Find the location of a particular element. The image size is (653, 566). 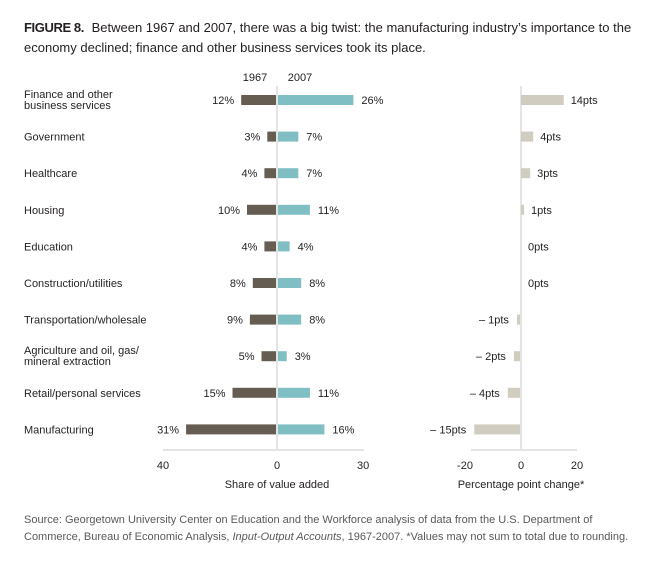

label-1967: 9% is located at coordinates (235, 321).